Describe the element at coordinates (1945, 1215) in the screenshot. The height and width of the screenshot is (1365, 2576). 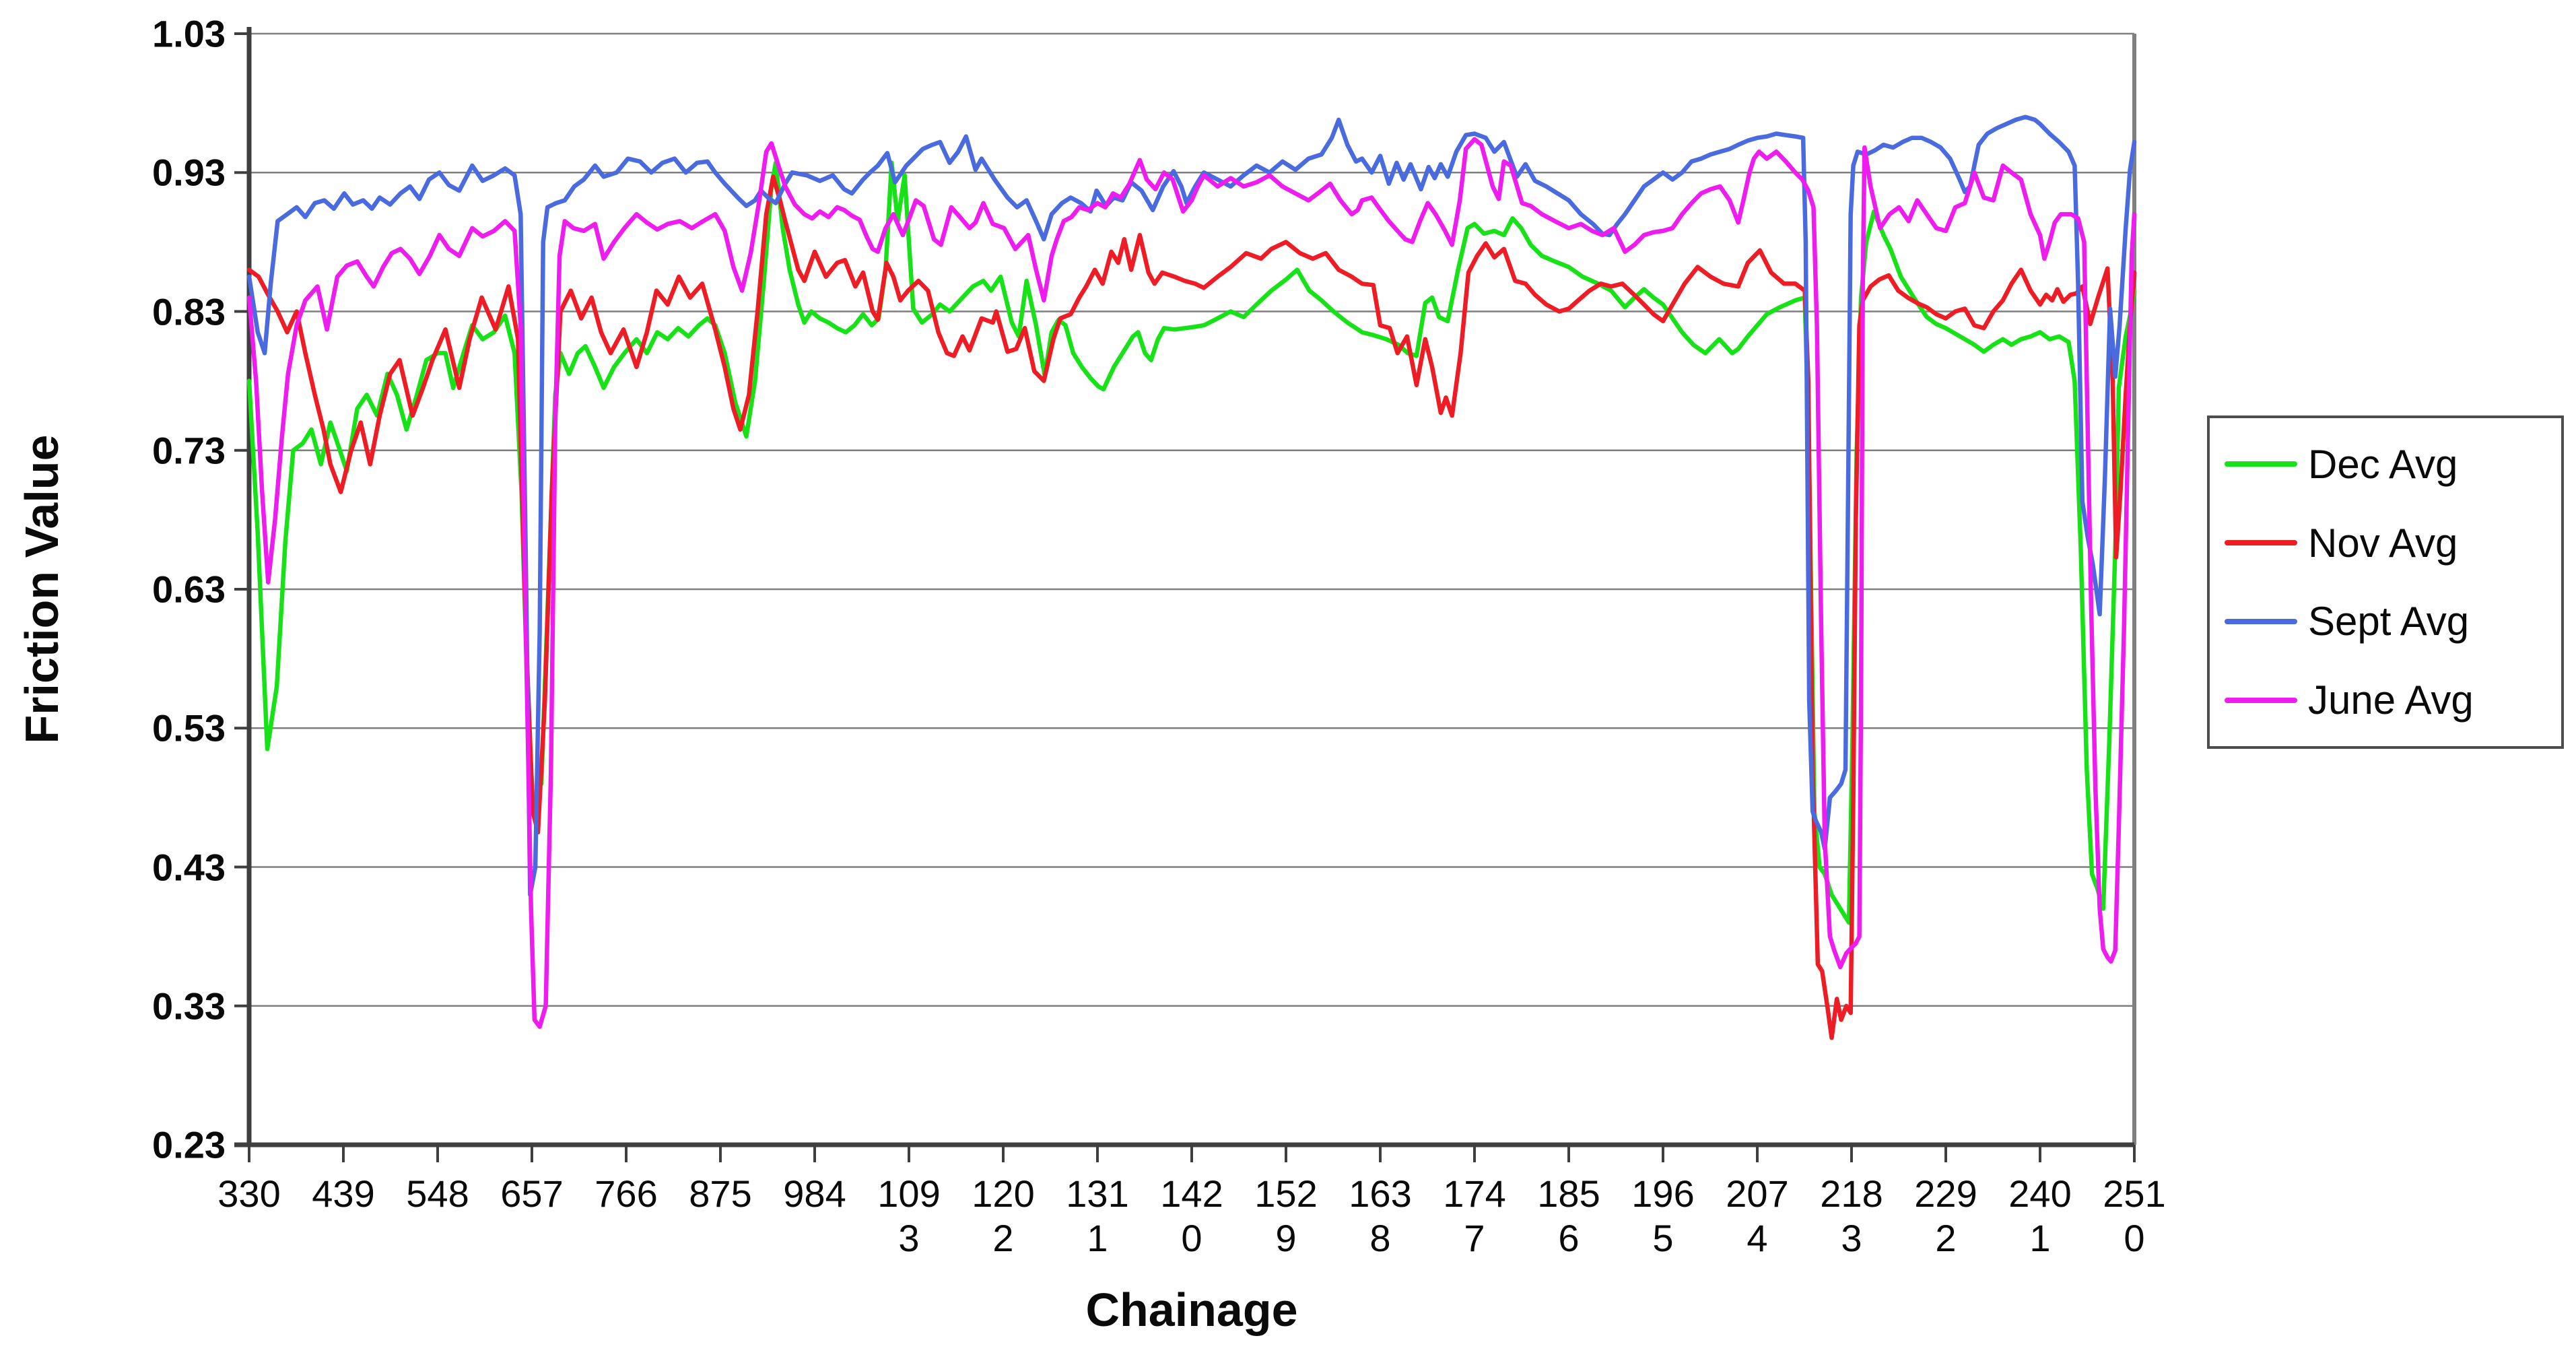
I see `x-tick-label: 229 2` at that location.